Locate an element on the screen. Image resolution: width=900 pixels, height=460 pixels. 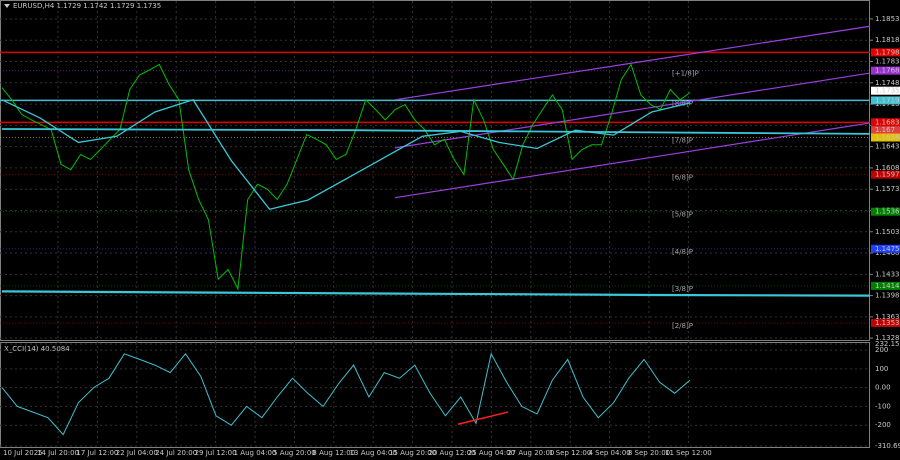
y-tick-label: 1.1573 is located at coordinates (887, 189).